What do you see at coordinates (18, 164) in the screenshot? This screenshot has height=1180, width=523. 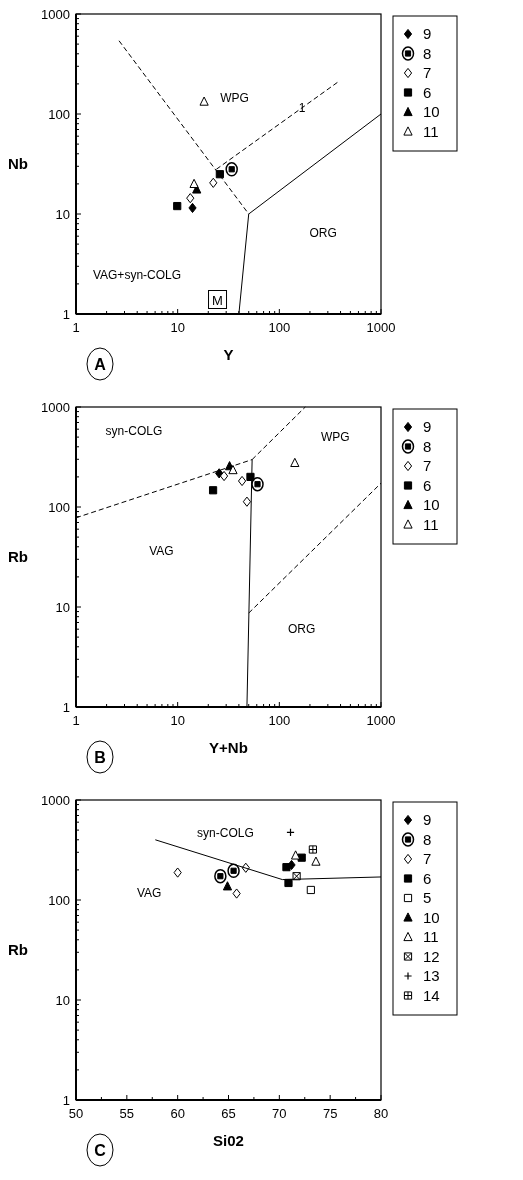 I see `y-axis-title: Nb` at bounding box center [18, 164].